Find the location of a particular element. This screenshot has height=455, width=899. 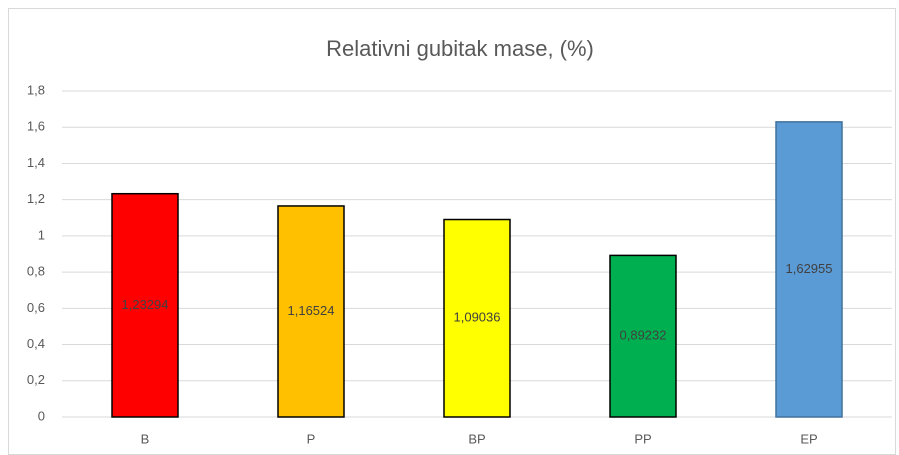

data-label: 1,09036 is located at coordinates (477, 317).